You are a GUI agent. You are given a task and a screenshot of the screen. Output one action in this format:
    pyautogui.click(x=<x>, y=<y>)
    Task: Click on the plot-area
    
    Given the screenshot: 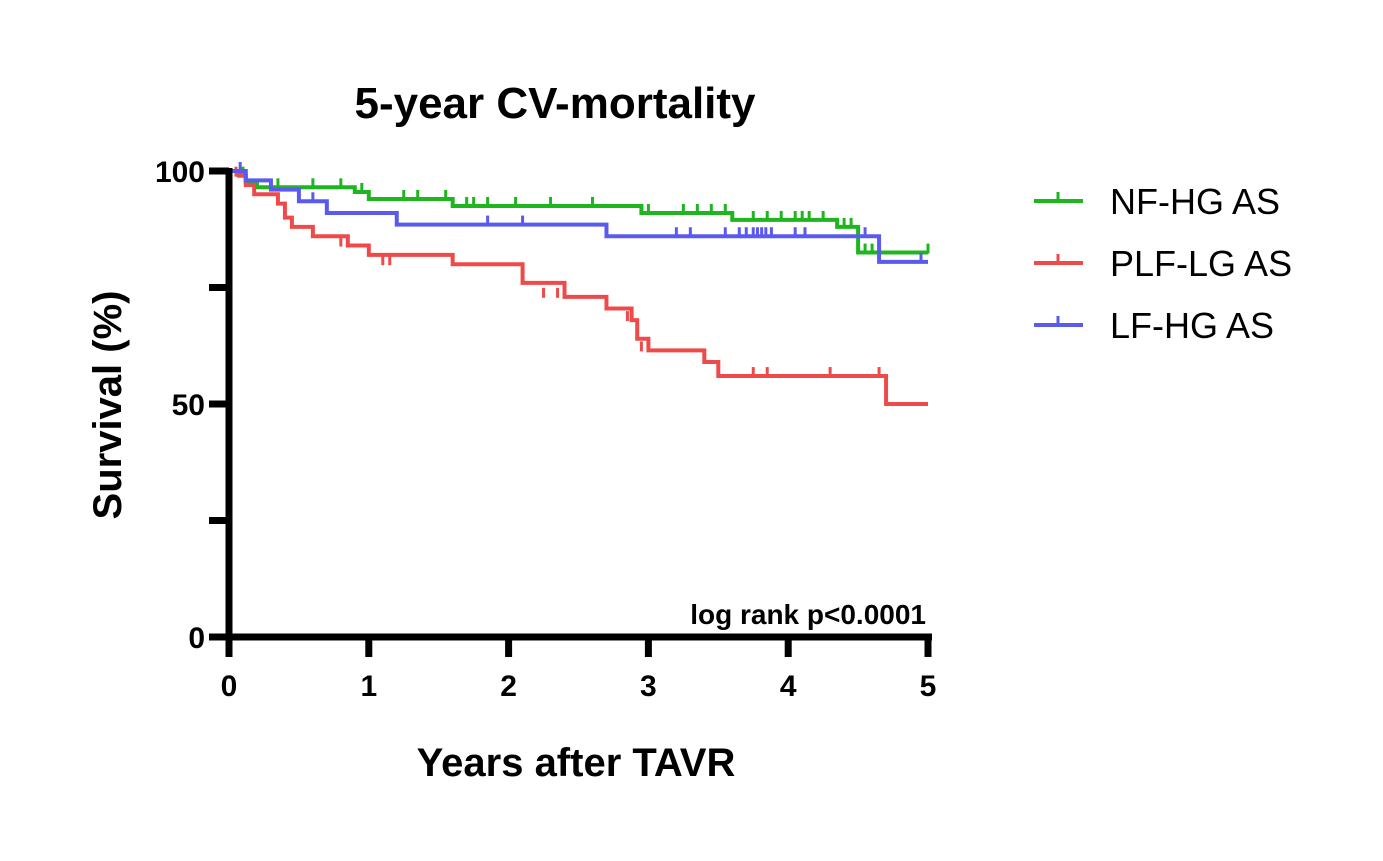 What is the action you would take?
    pyautogui.click(x=579, y=284)
    